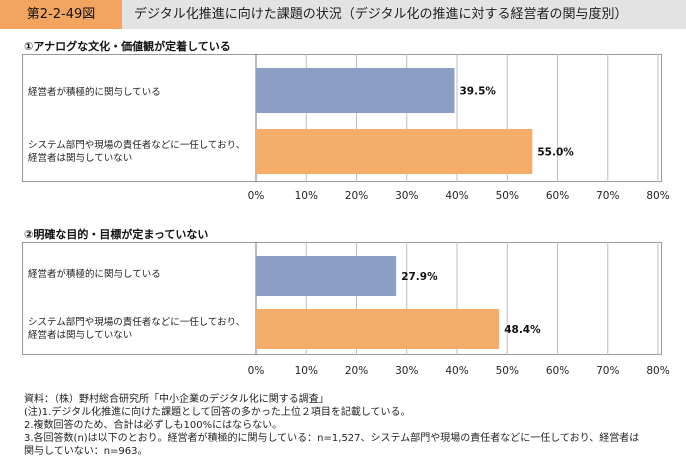 Image resolution: width=686 pixels, height=464 pixels. Describe the element at coordinates (356, 196) in the screenshot. I see `panel-1-xtick-label: 20%` at that location.